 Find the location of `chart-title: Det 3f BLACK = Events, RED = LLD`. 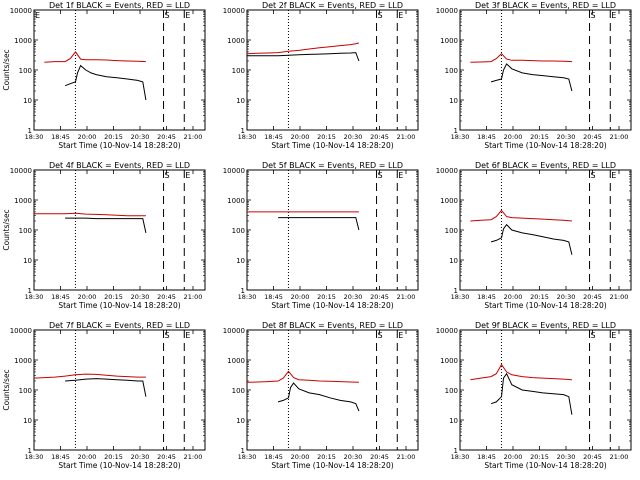

chart-title: Det 3f BLACK = Events, RED = LLD is located at coordinates (545, 5).